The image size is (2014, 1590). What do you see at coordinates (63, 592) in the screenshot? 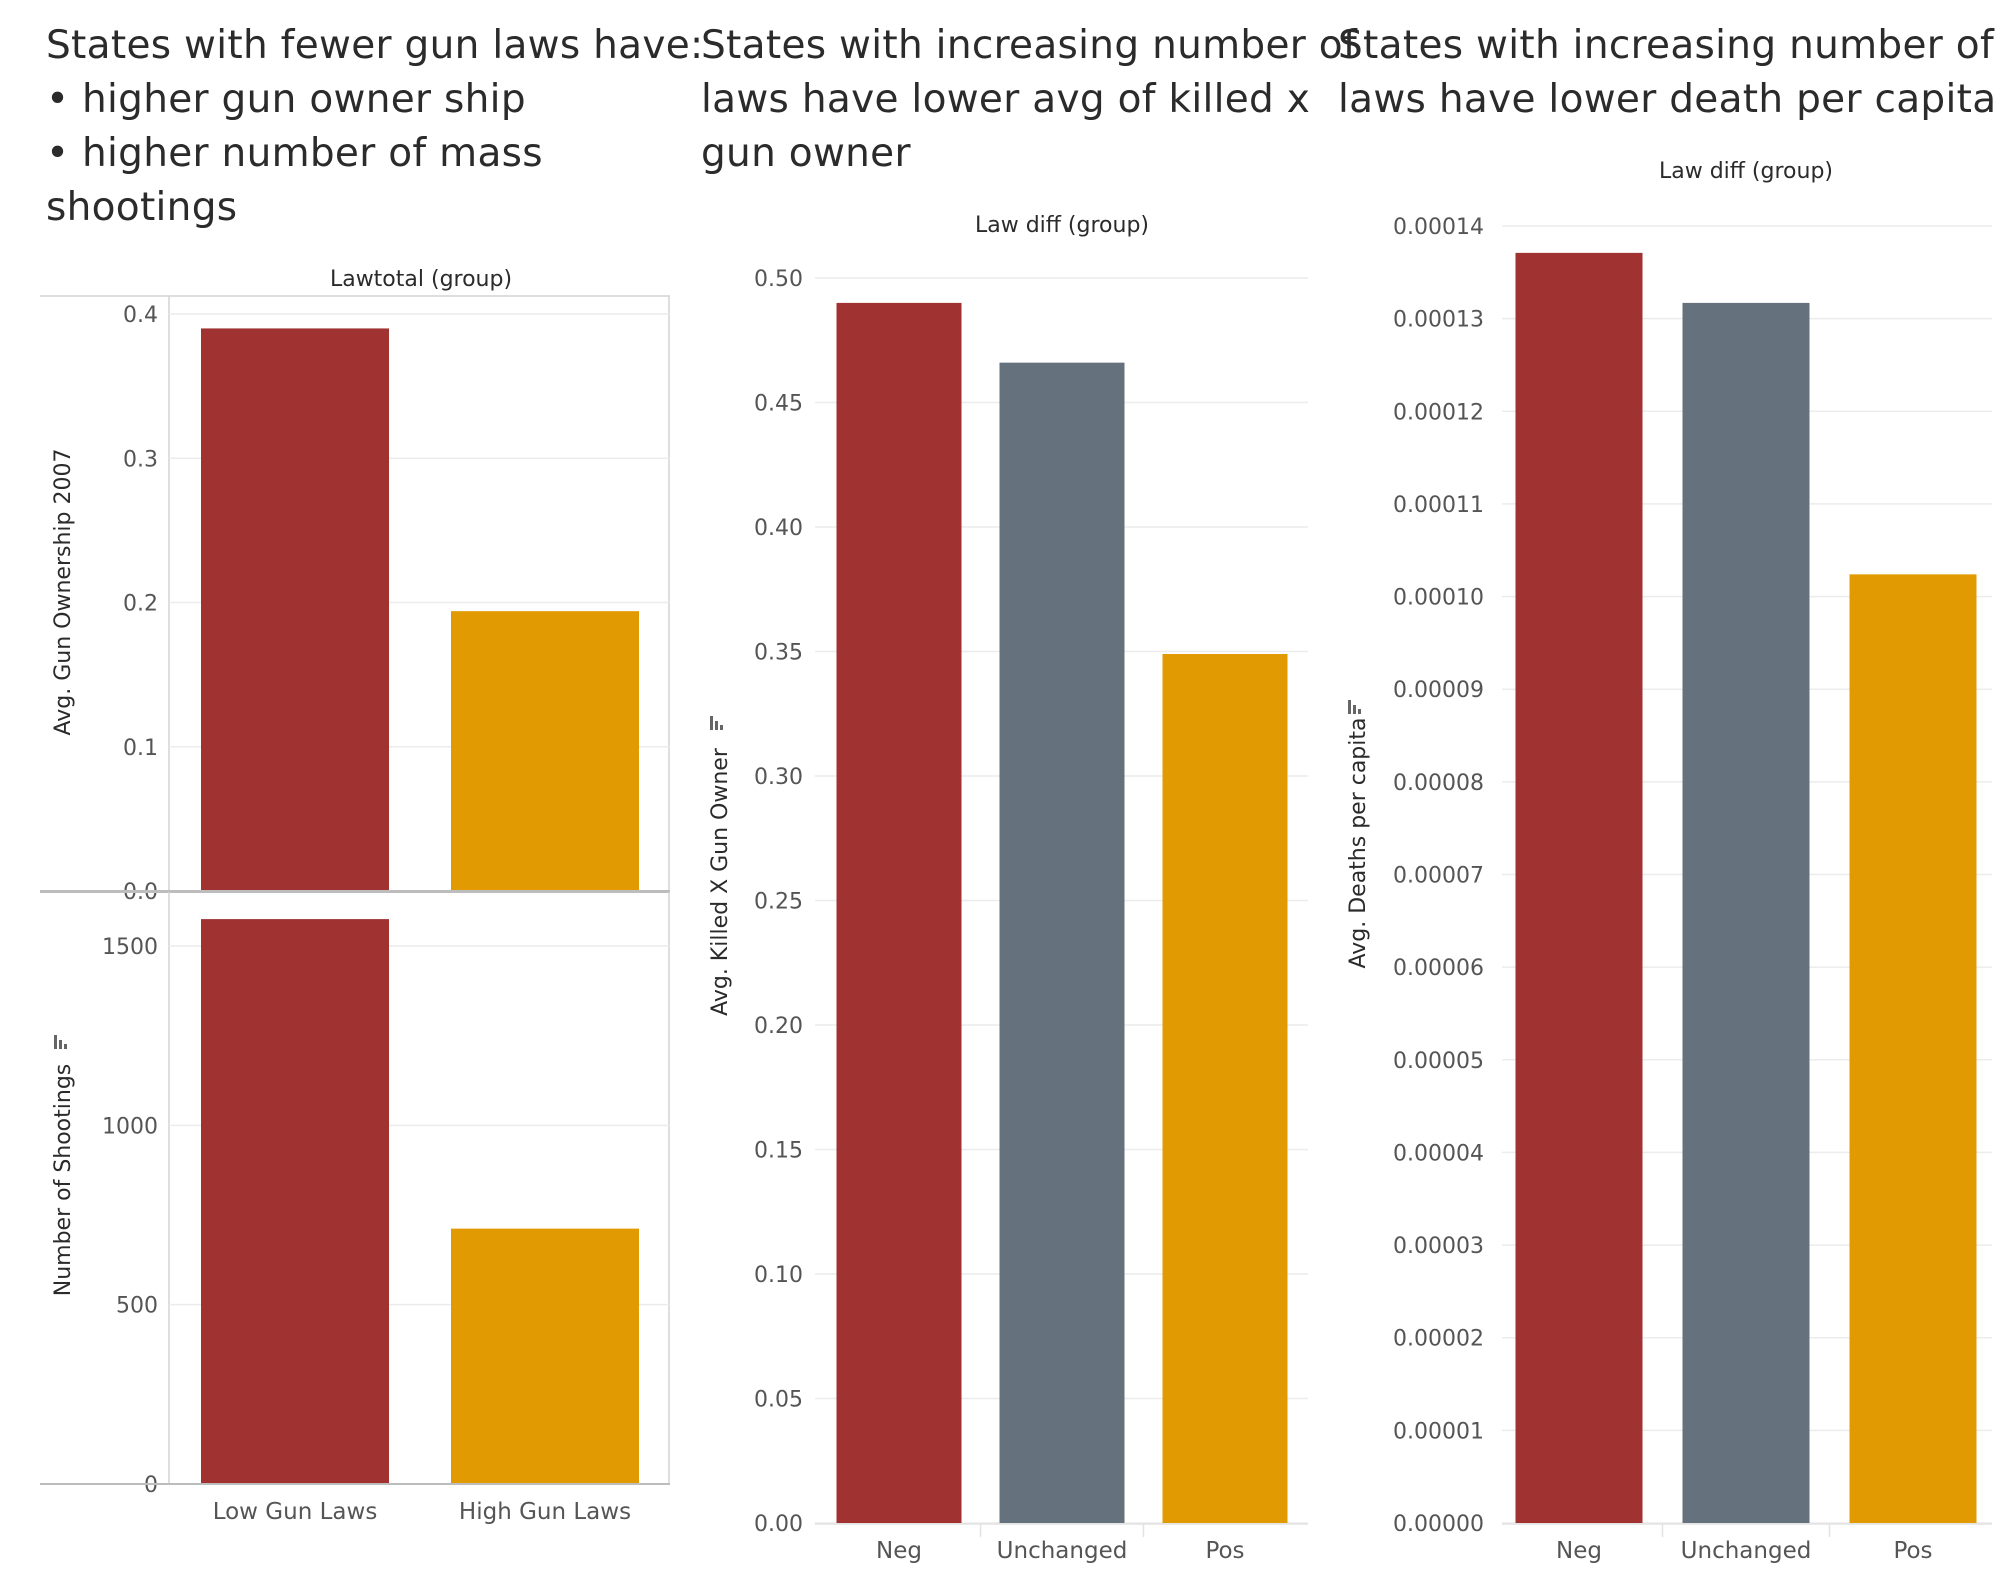
I see `y-axis-label: Avg. Gun Ownership 2007` at bounding box center [63, 592].